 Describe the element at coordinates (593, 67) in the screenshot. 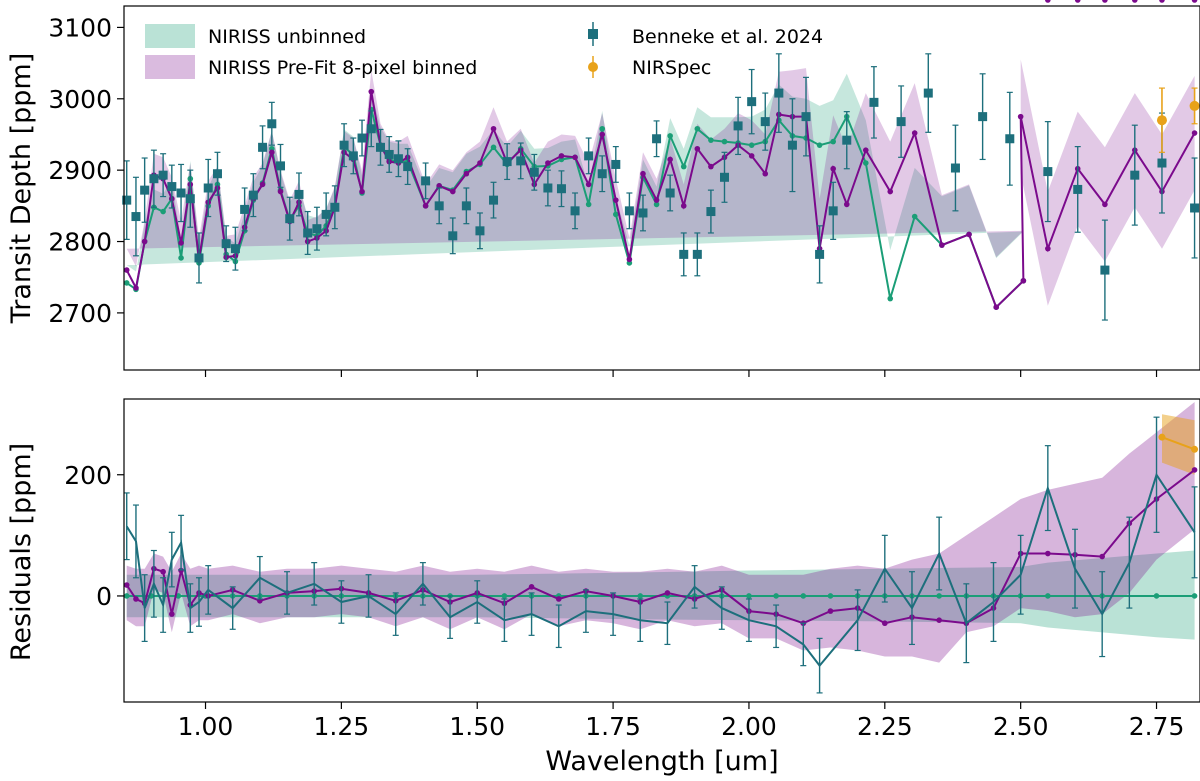

I see `legend-marker-nirspec` at that location.